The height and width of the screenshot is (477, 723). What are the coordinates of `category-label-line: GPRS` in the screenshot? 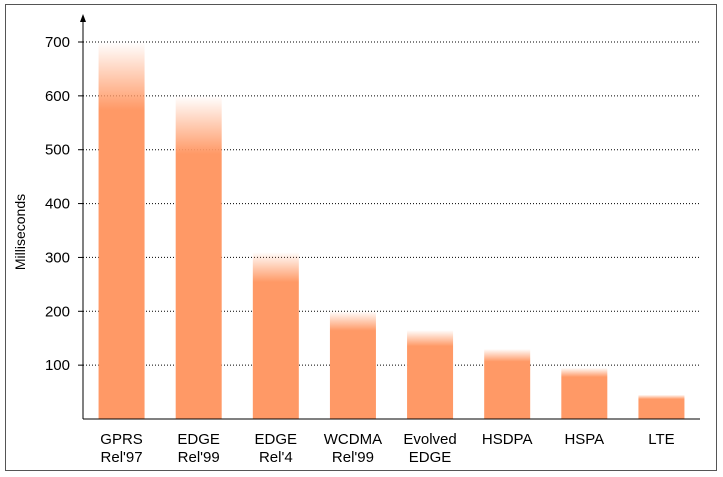 It's located at (121, 439).